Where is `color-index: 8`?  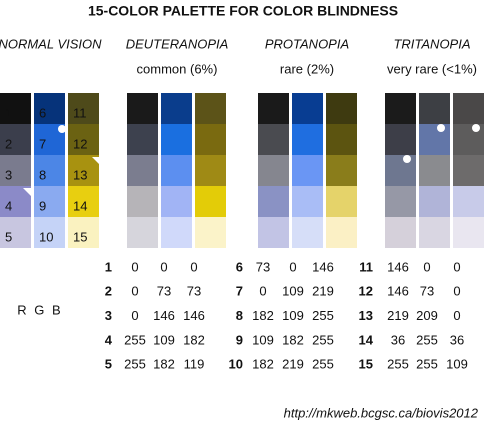 color-index: 8 is located at coordinates (239, 315).